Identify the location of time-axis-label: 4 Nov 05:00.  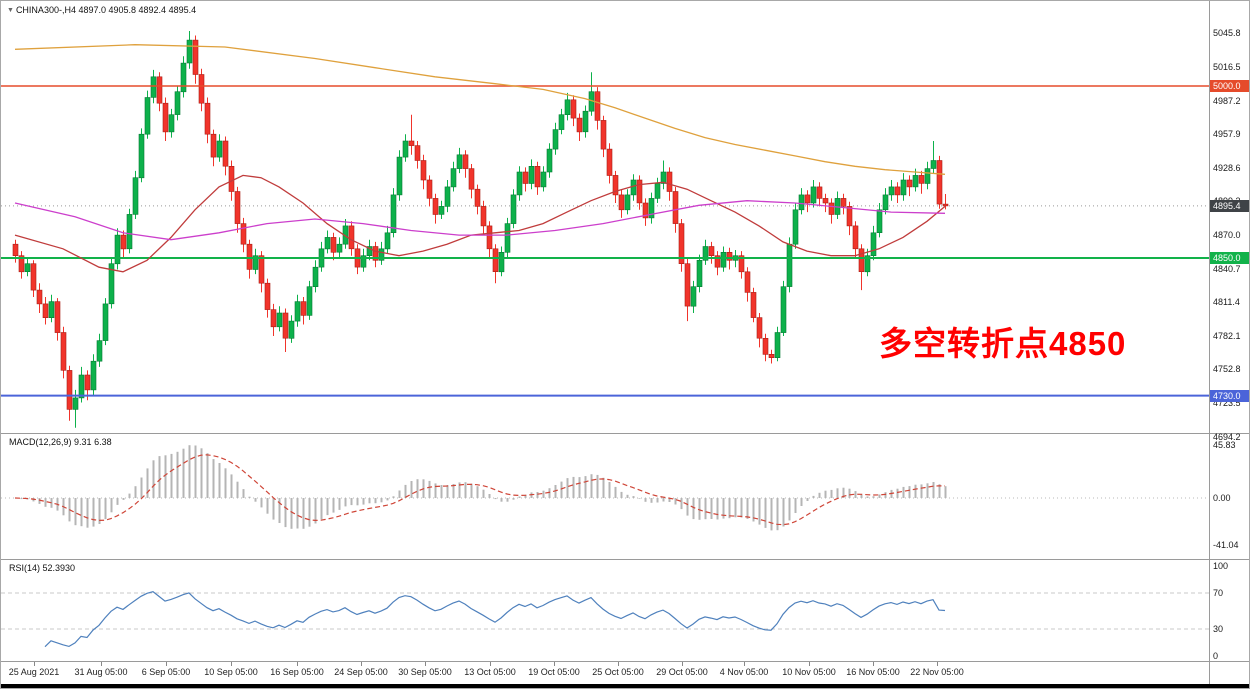
(744, 672).